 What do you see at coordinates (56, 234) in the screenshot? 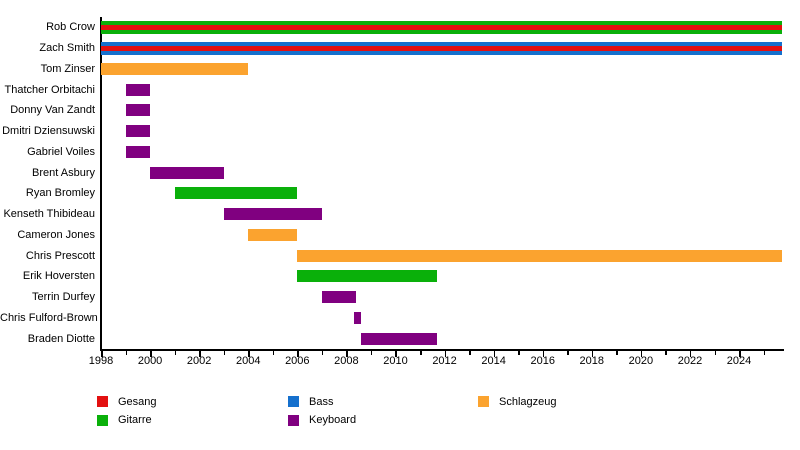
I see `row-label: Cameron Jones` at bounding box center [56, 234].